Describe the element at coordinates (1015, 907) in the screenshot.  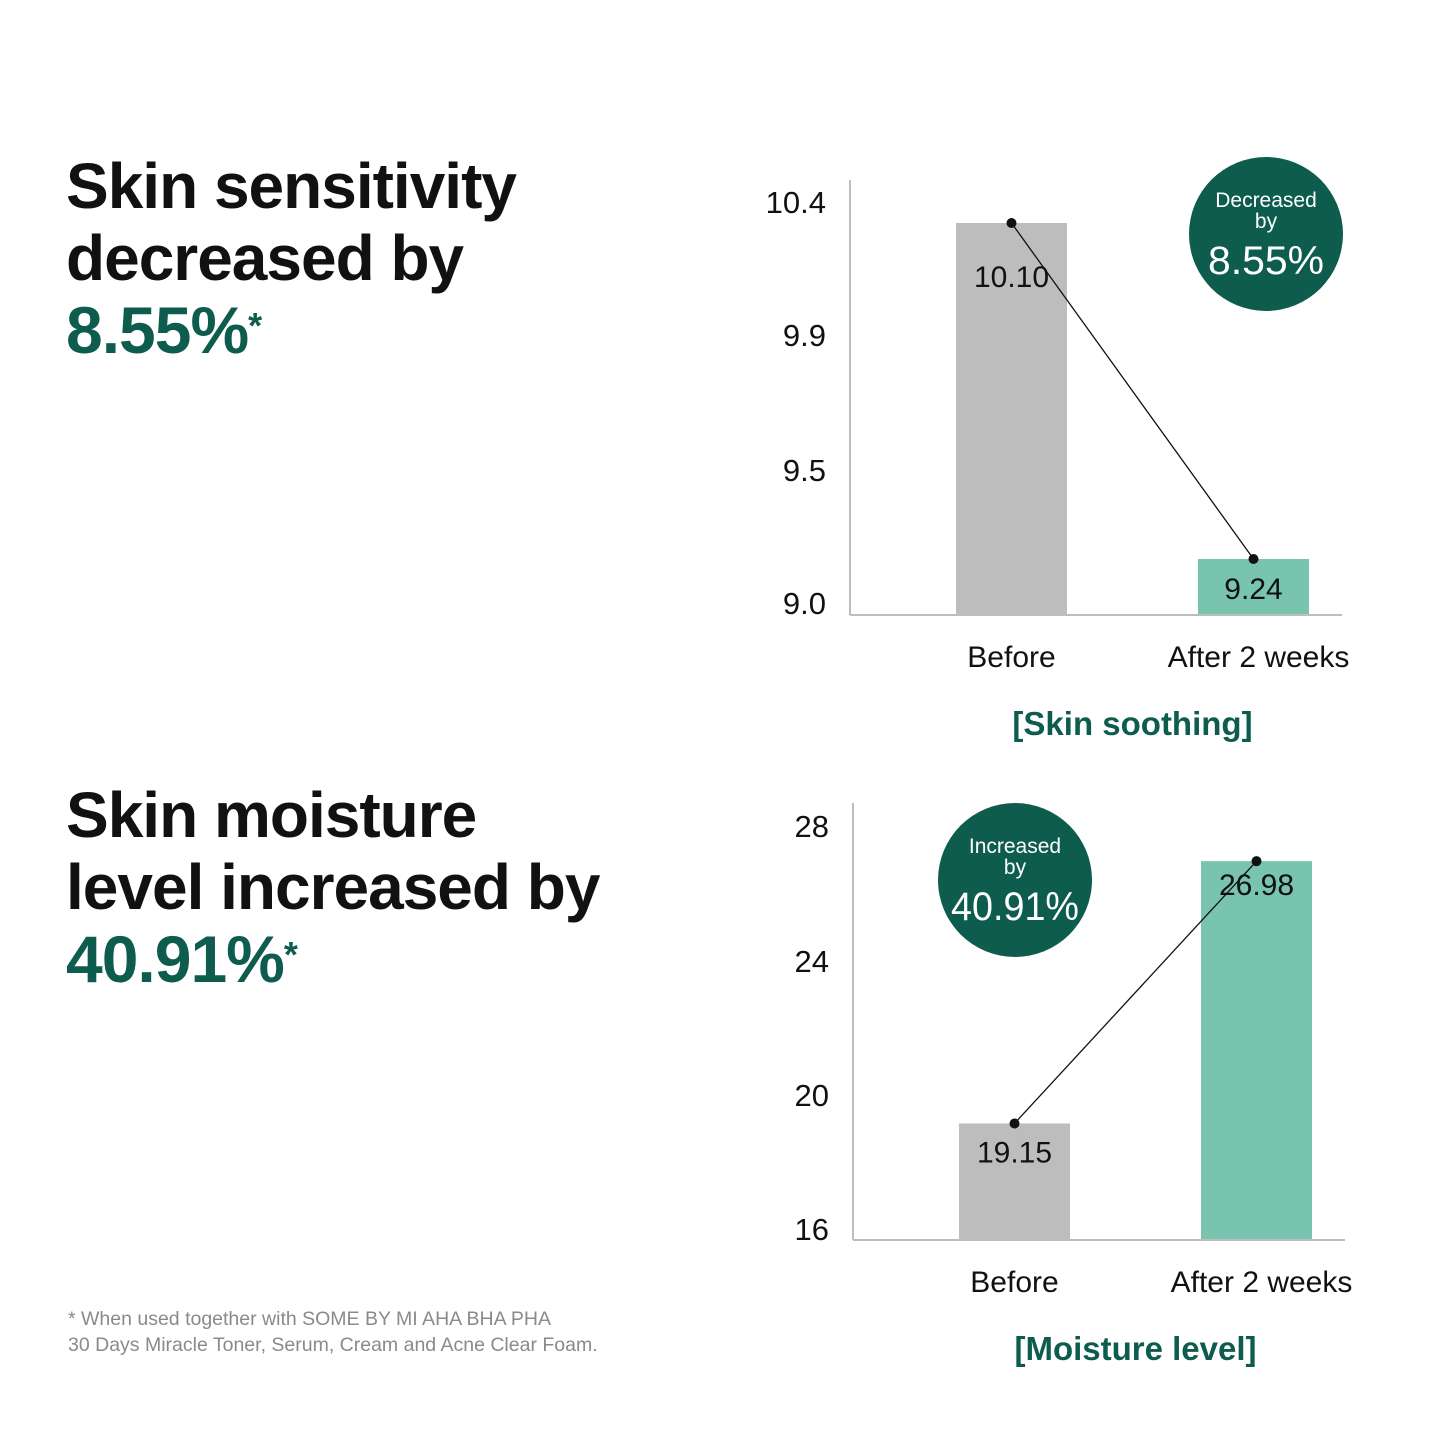
I see `badge-value: 40.91%` at that location.